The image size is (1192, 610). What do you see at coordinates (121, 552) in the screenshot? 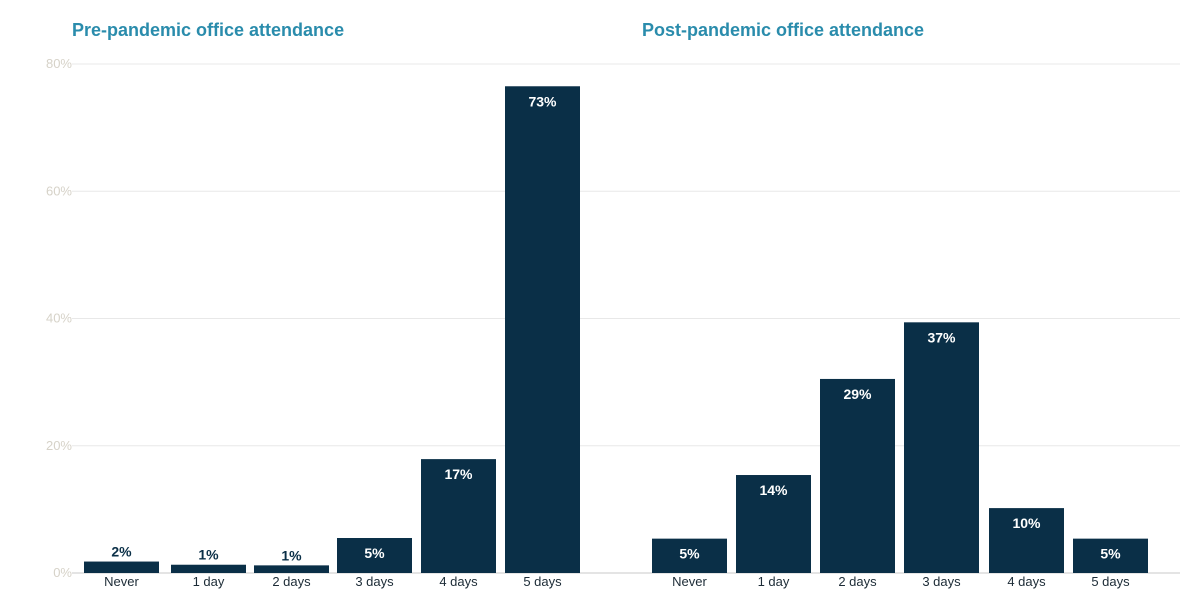
I see `pre-pandemic-bar-value-label: 2%` at bounding box center [121, 552].